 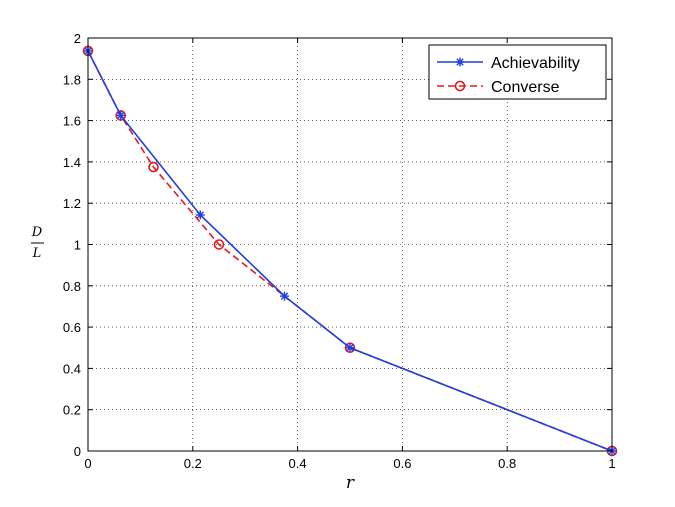 I want to click on y-tick-label: 0.8, so click(x=72, y=286).